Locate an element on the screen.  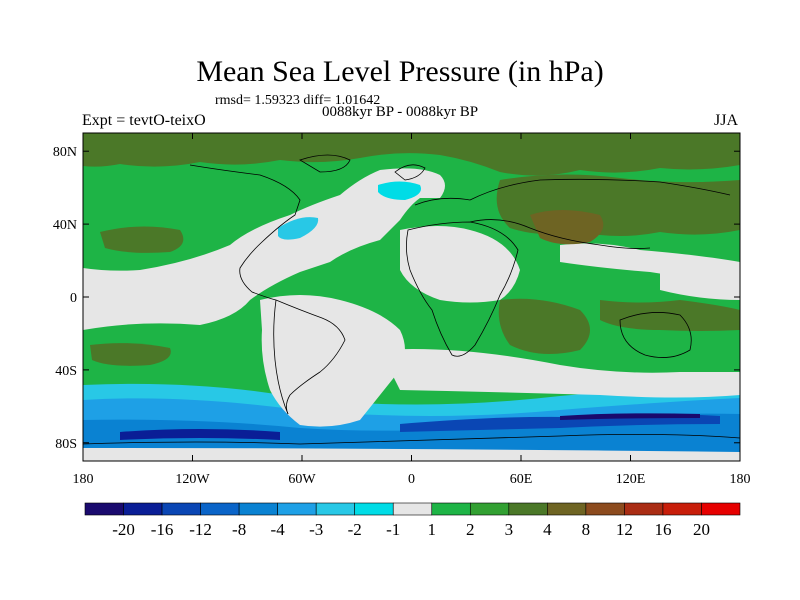
colorbar-label: -8 is located at coordinates (239, 529).